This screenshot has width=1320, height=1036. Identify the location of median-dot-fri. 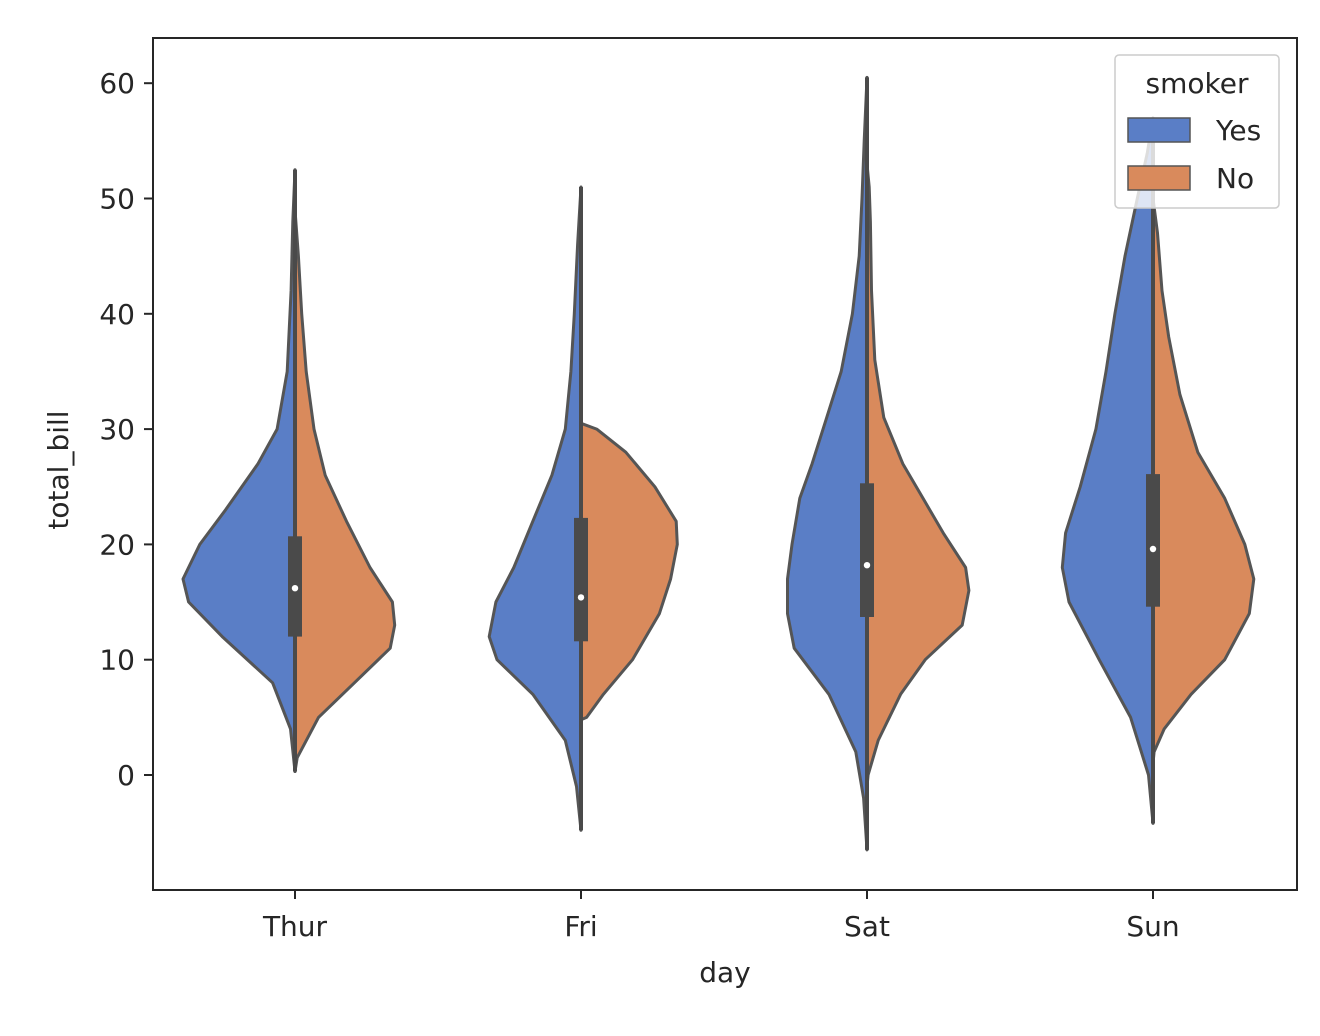
(581, 597).